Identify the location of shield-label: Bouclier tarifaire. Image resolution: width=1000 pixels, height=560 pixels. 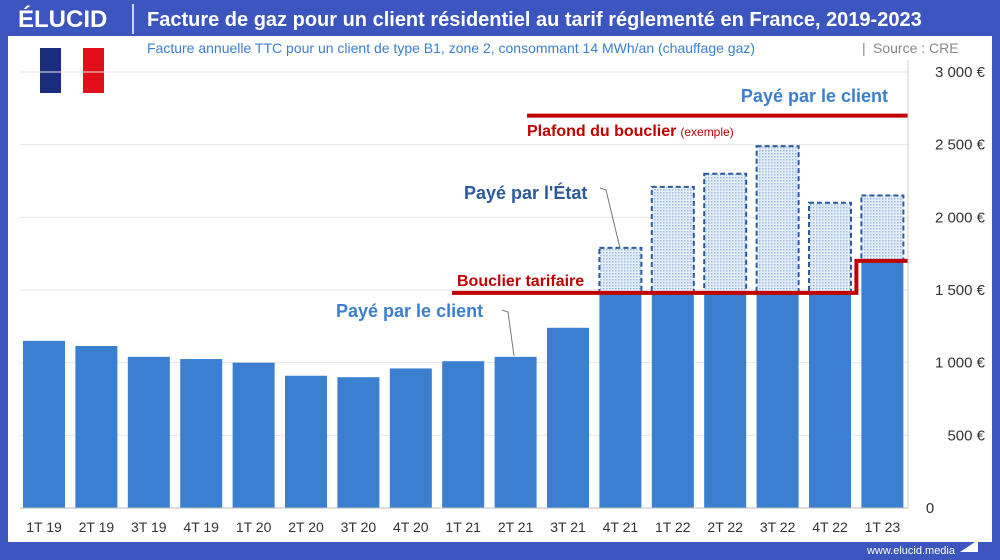
(520, 281).